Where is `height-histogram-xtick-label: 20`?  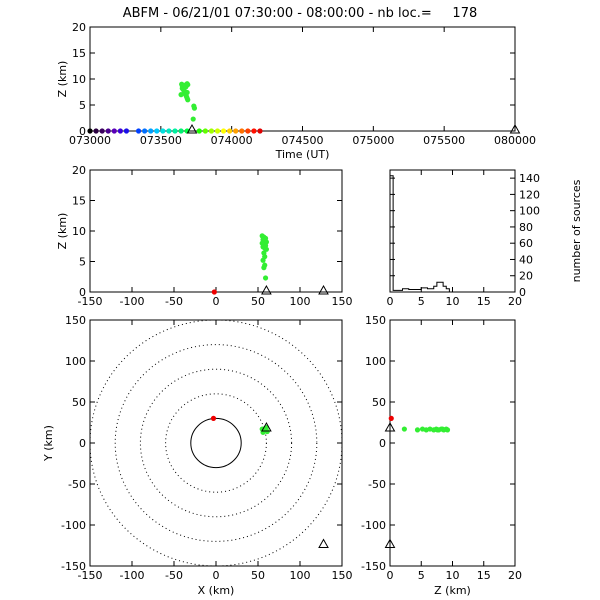
height-histogram-xtick-label: 20 is located at coordinates (515, 301).